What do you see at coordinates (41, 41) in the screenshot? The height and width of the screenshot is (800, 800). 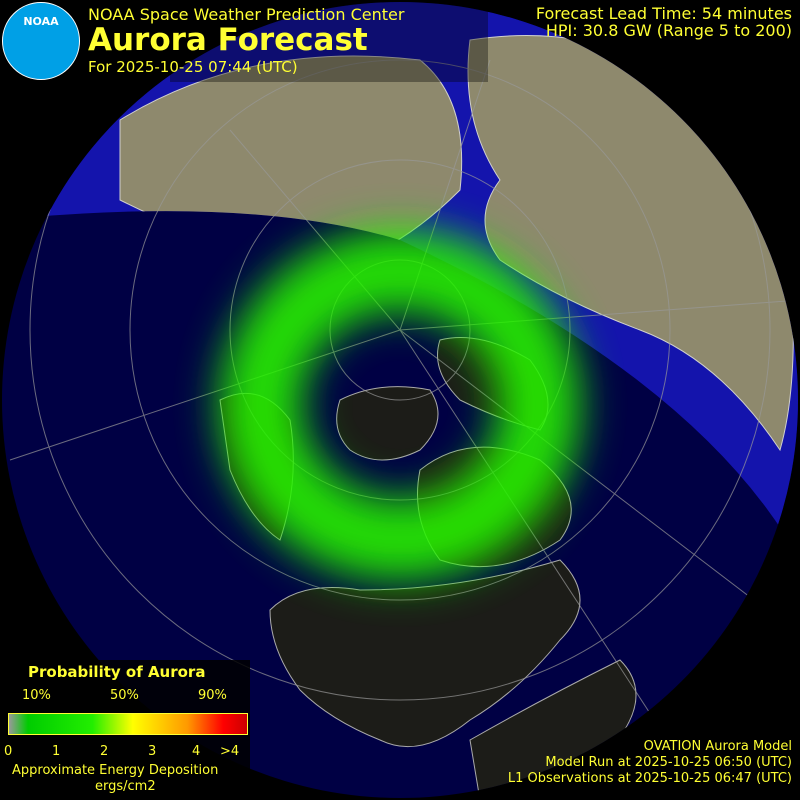 I see `noaa-logo: NOAA` at bounding box center [41, 41].